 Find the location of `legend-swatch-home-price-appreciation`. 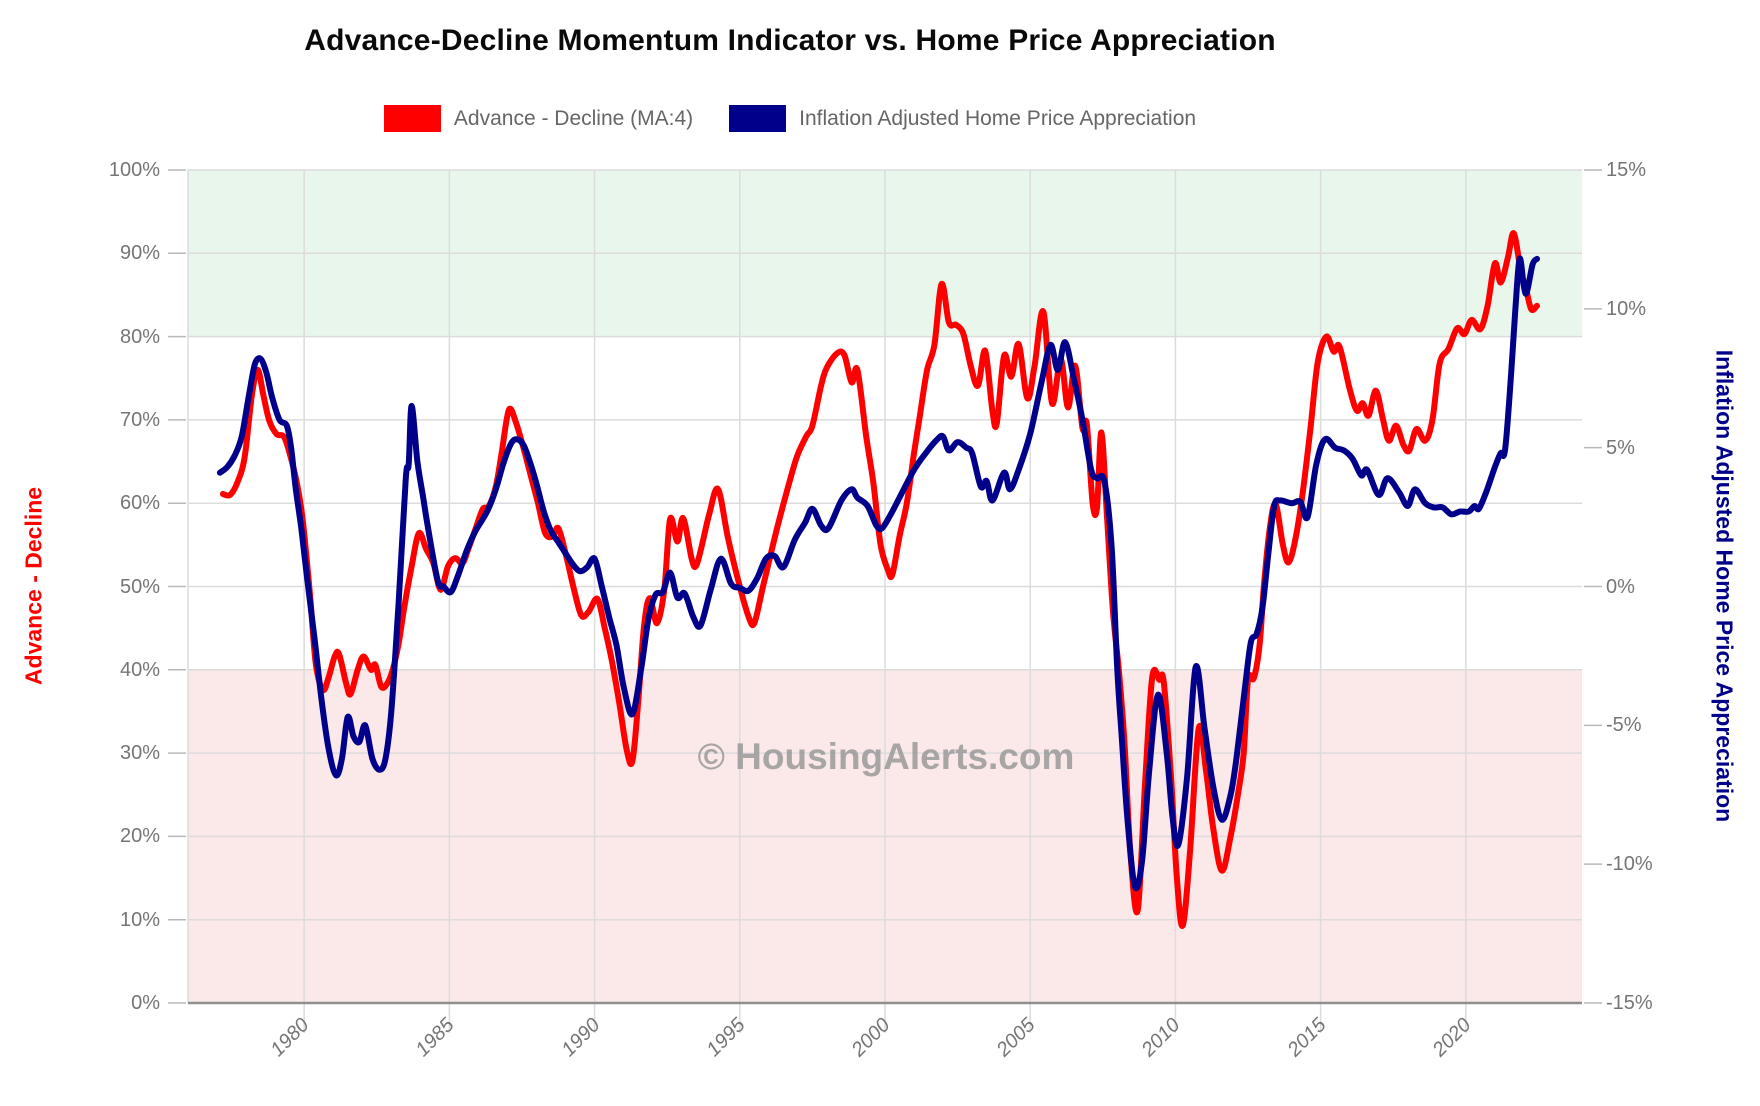

legend-swatch-home-price-appreciation is located at coordinates (758, 118).